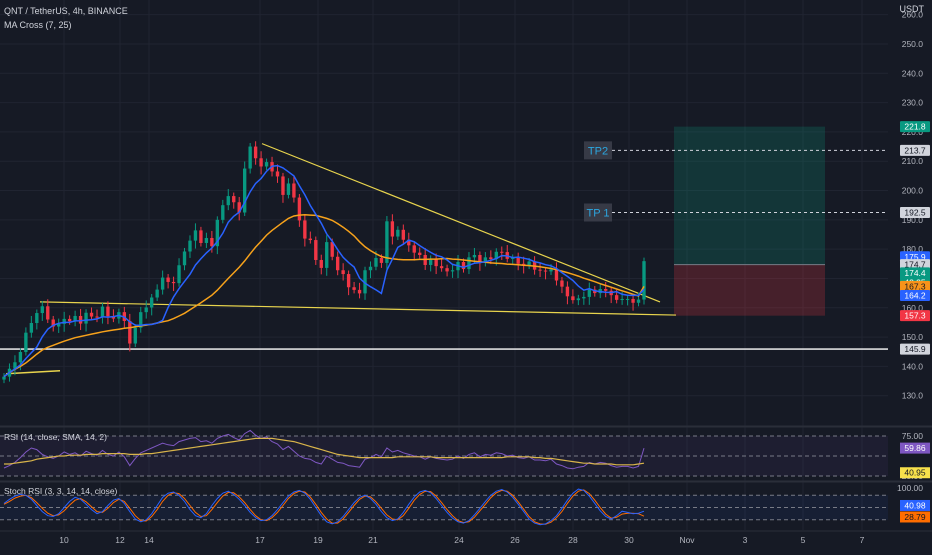  I want to click on rsi-line, so click(324, 449).